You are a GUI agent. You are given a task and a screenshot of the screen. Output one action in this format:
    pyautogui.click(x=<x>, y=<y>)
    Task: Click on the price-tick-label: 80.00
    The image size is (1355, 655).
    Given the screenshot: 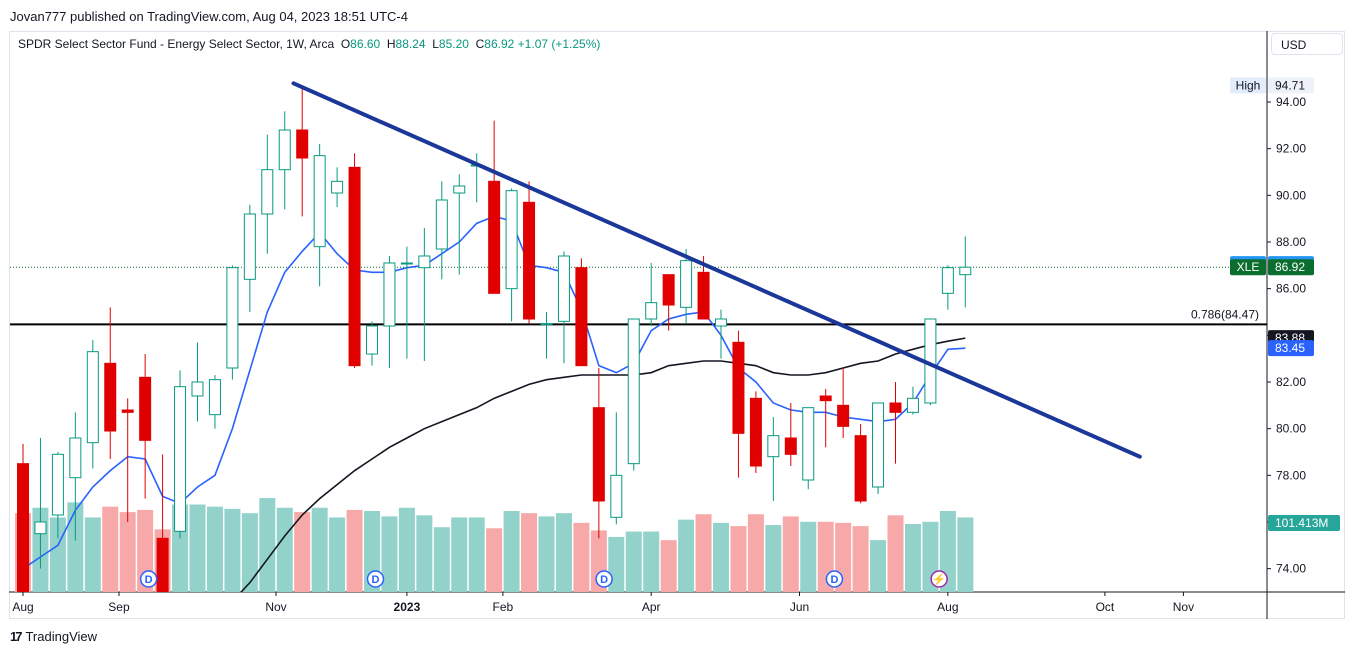 What is the action you would take?
    pyautogui.click(x=1291, y=429)
    